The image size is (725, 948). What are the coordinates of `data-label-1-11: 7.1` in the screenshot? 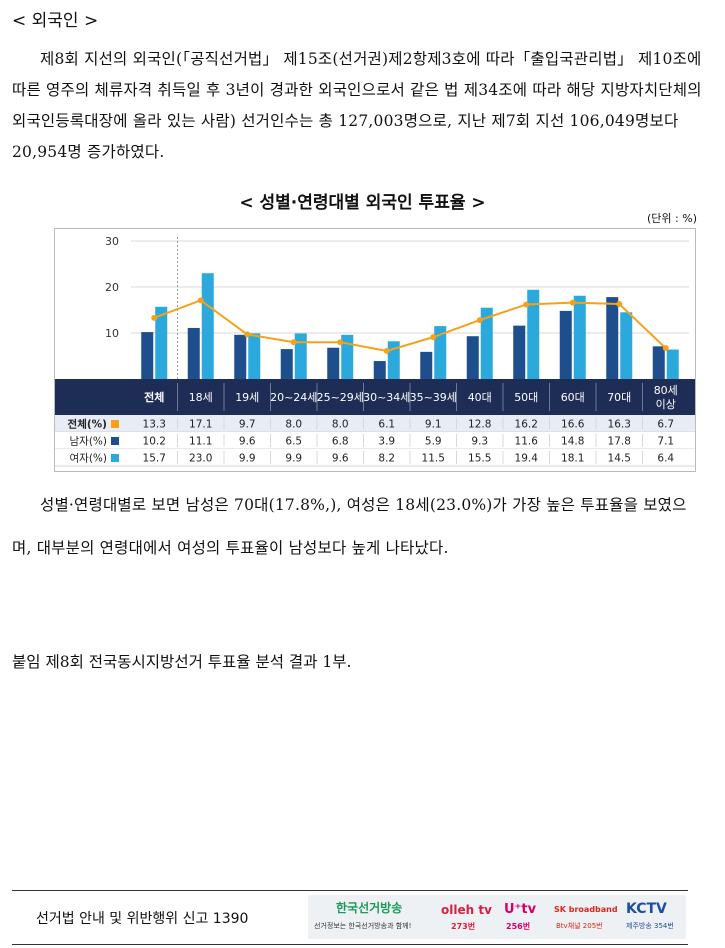 It's located at (665, 442).